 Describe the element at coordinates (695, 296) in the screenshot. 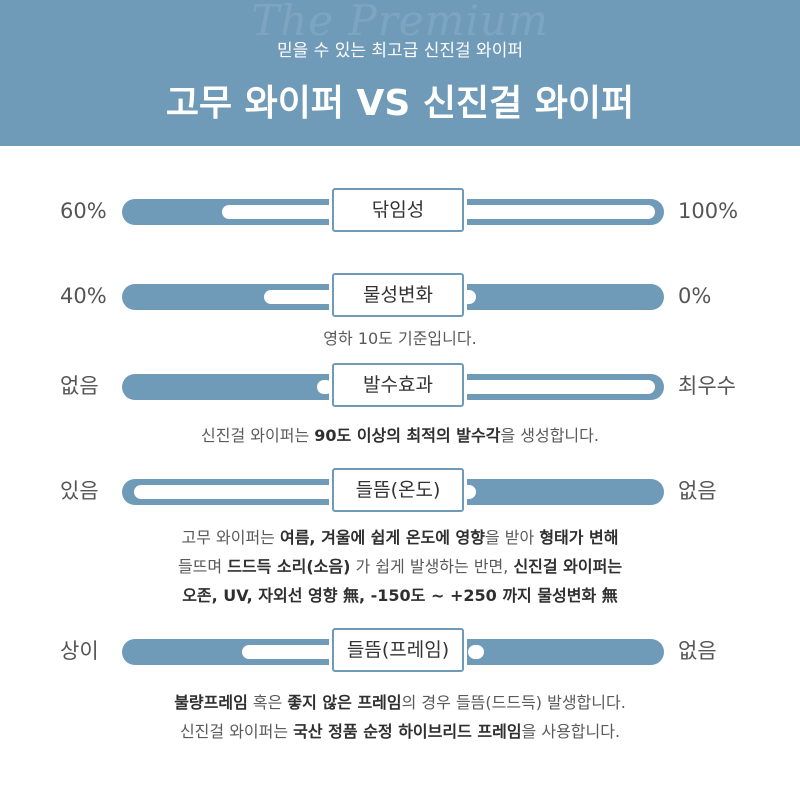

I see `shinjingeol-value: 0%` at that location.